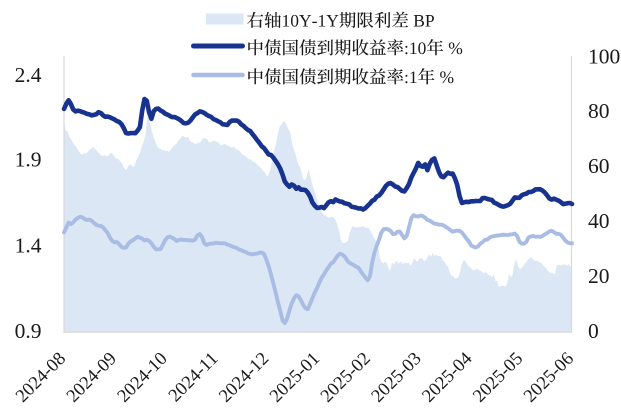 Image resolution: width=621 pixels, height=411 pixels. What do you see at coordinates (28, 159) in the screenshot?
I see `svg-text: 1.9` at bounding box center [28, 159].